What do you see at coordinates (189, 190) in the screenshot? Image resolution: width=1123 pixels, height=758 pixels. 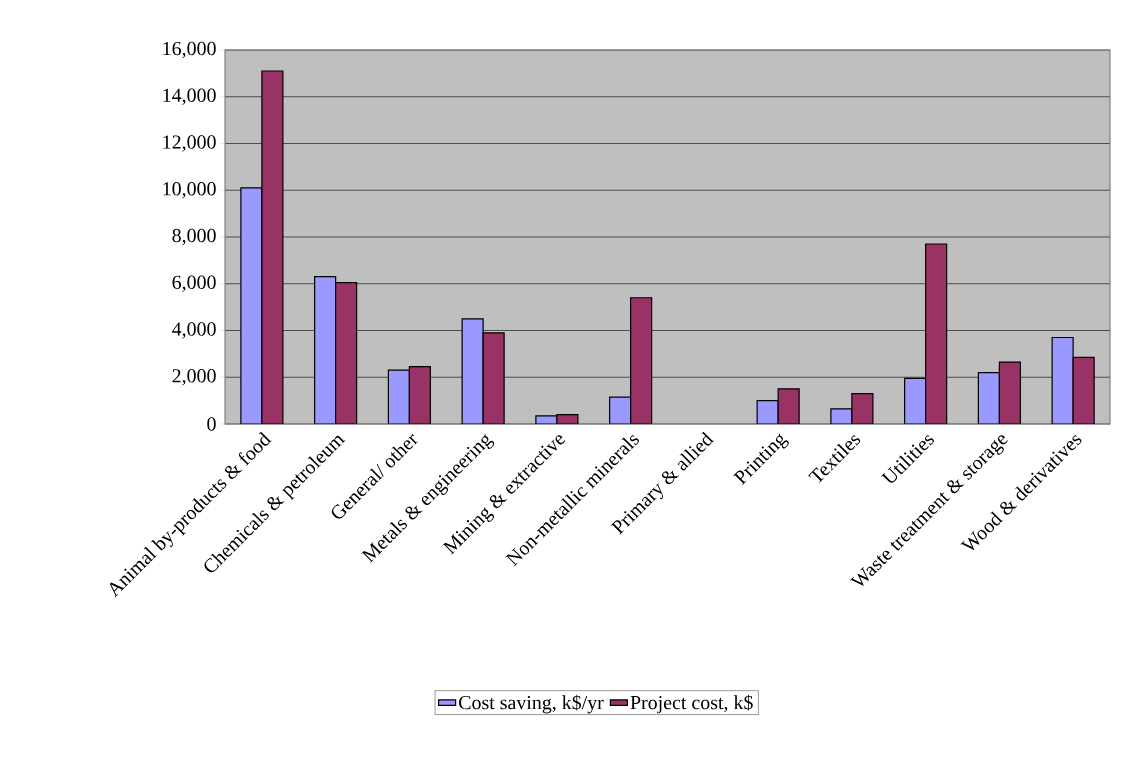 I see `y-tick-label: 10,000` at bounding box center [189, 190].